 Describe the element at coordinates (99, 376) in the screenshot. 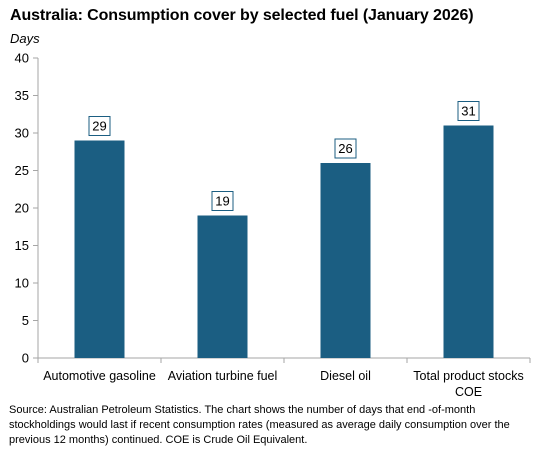

I see `x-category-label: Automotive gasoline` at that location.